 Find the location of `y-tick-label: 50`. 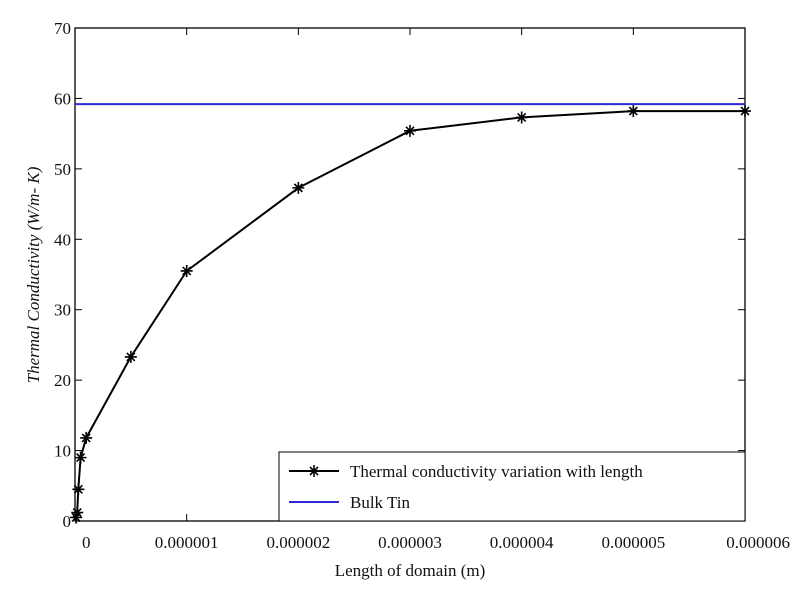

y-tick-label: 50 is located at coordinates (62, 169).